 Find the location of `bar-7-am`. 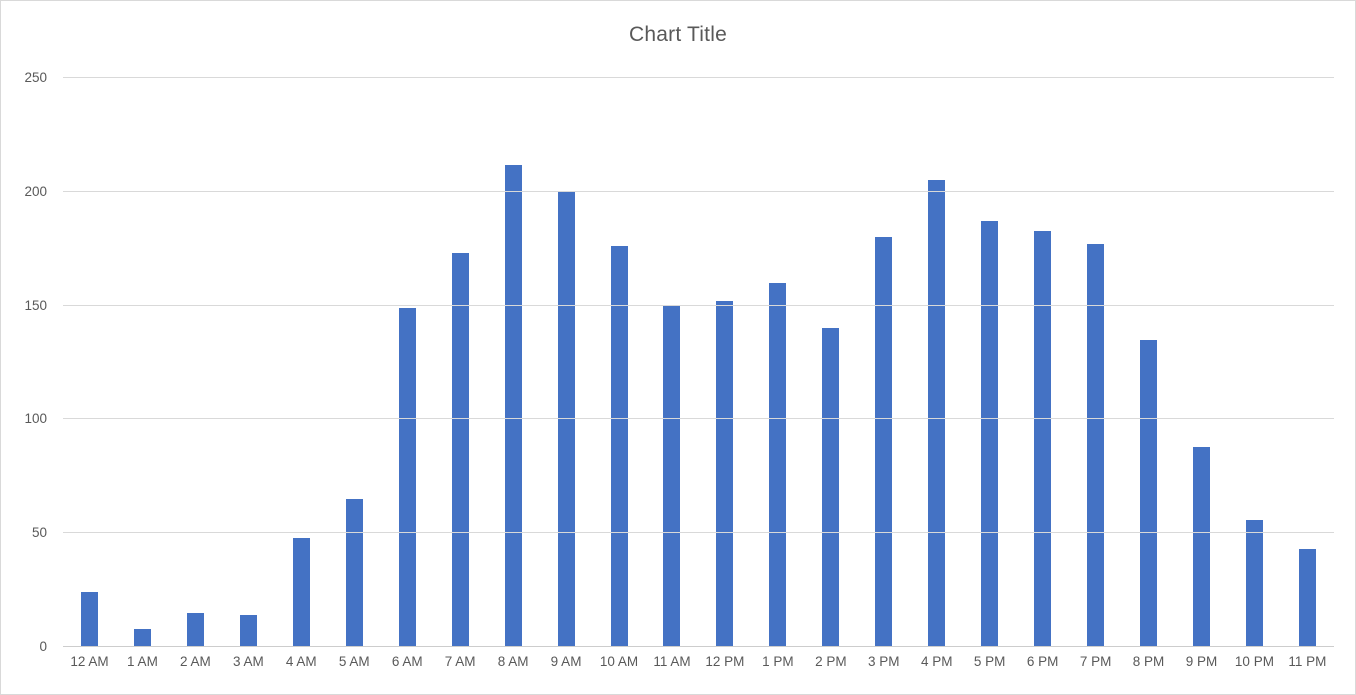

bar-7-am is located at coordinates (460, 450).